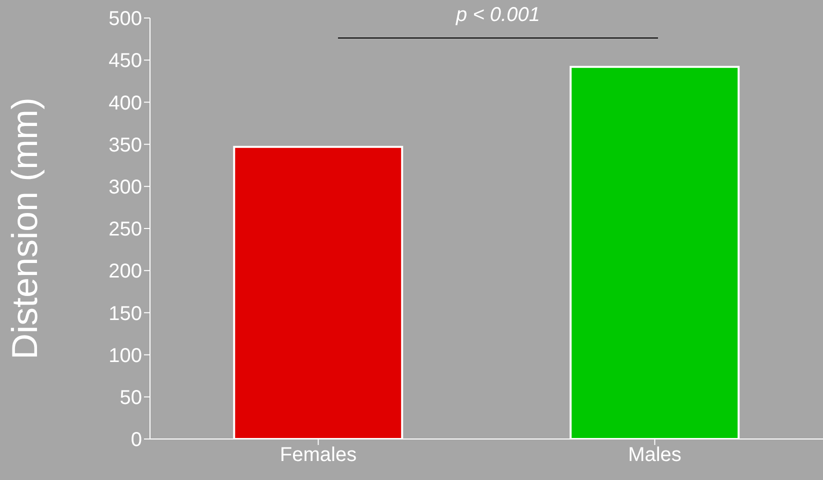  What do you see at coordinates (125, 355) in the screenshot?
I see `y-tick-label: 100` at bounding box center [125, 355].